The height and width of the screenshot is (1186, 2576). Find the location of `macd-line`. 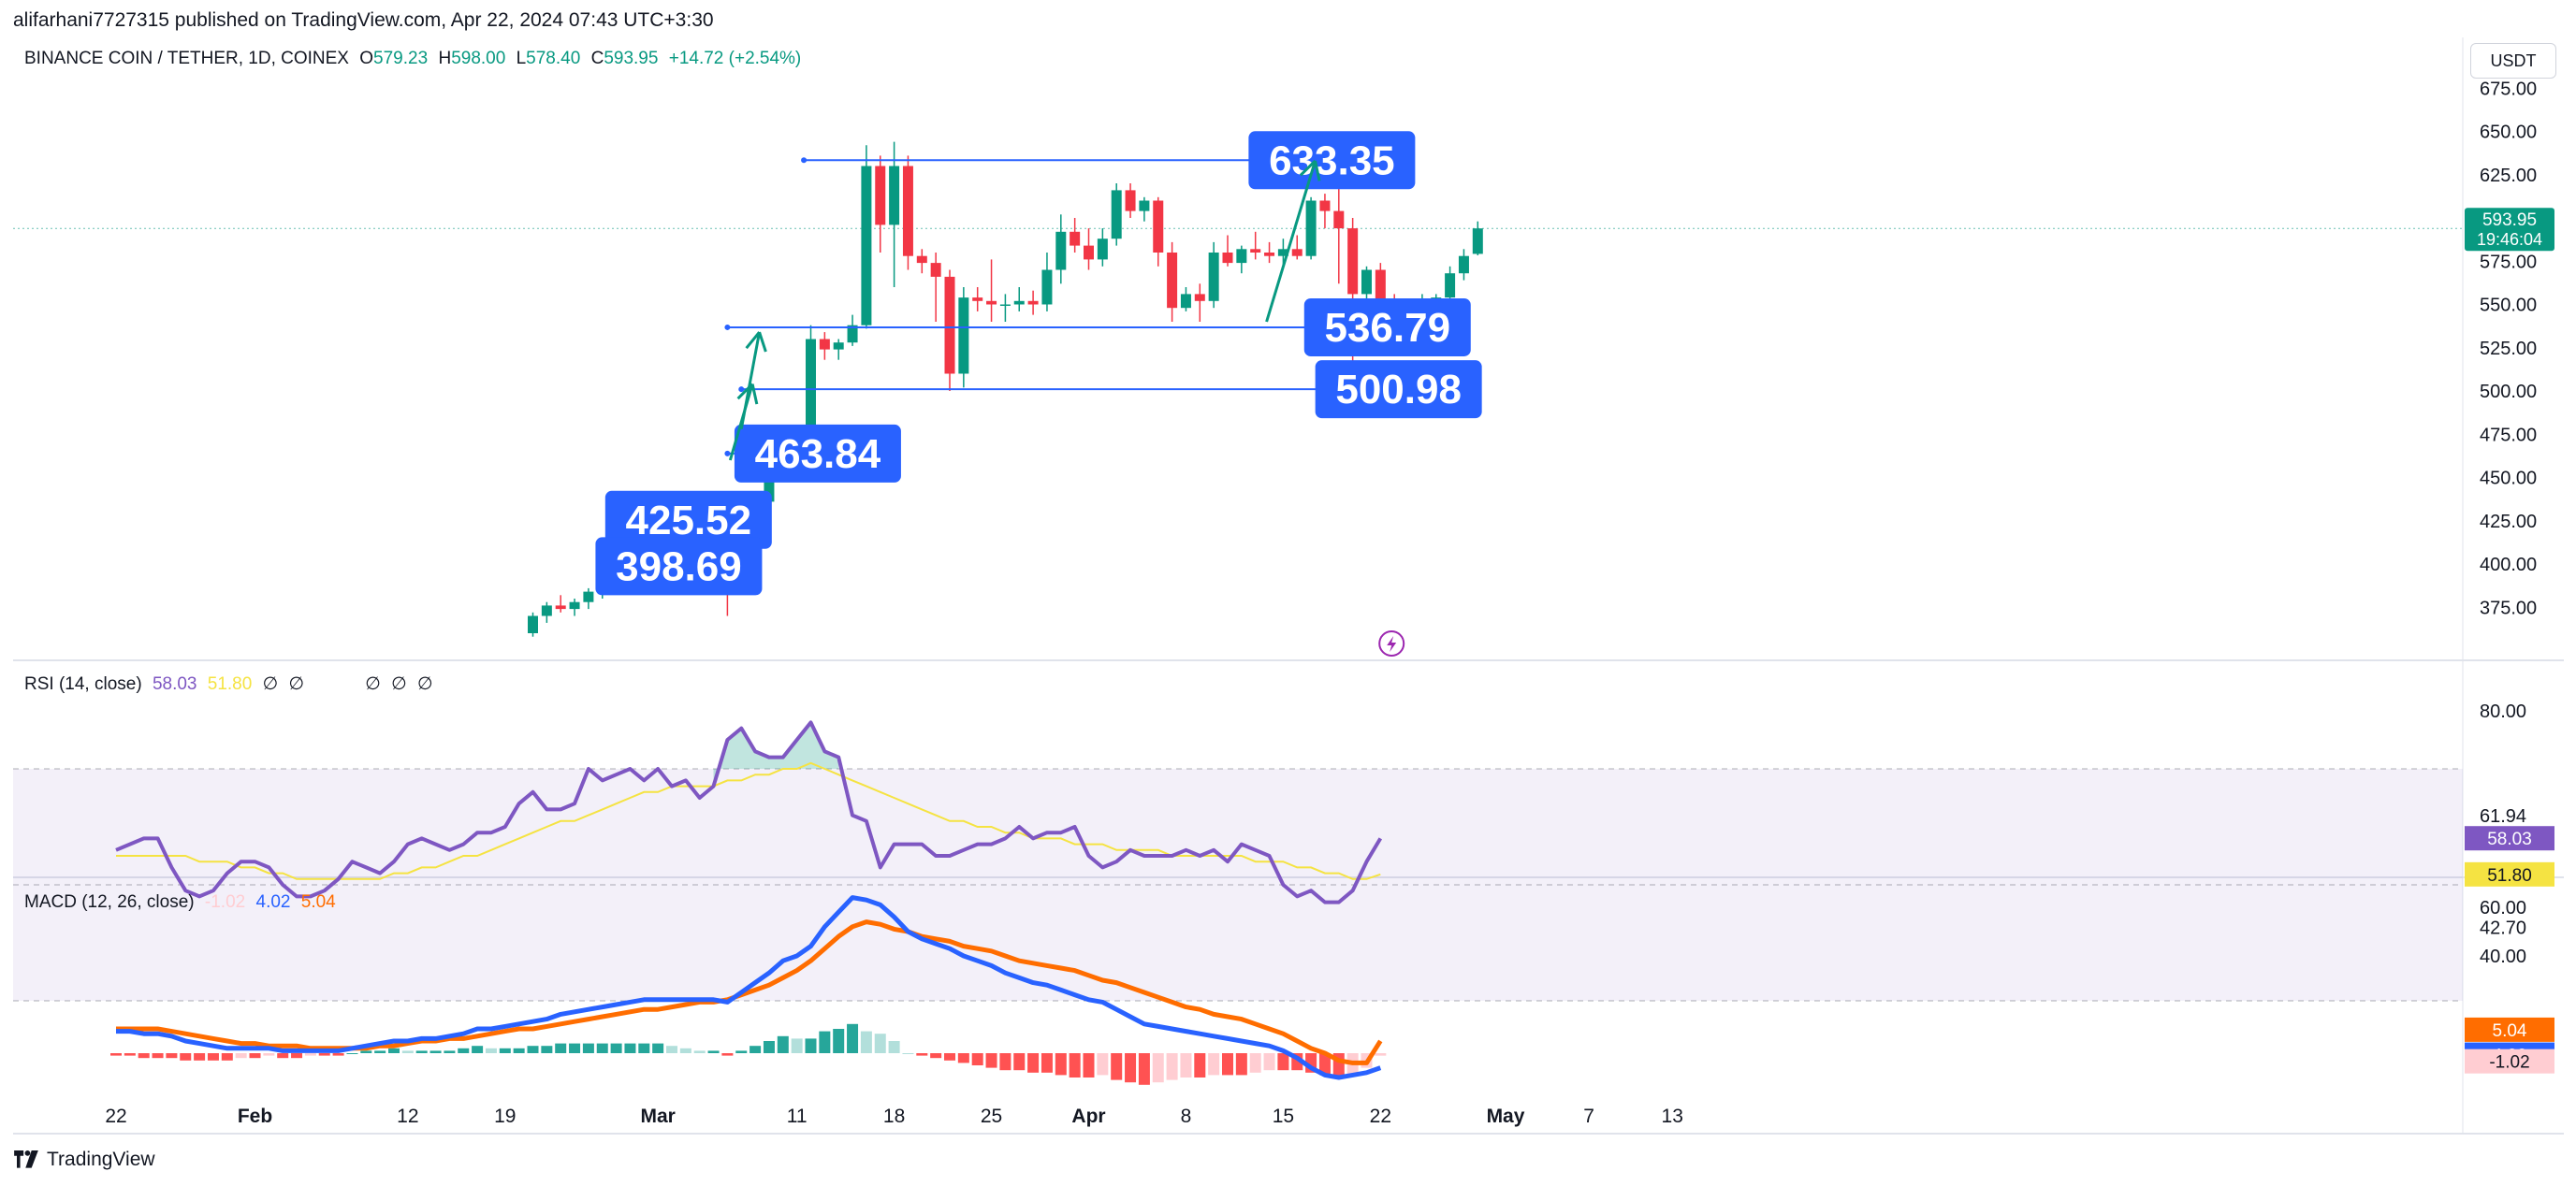

macd-line is located at coordinates (749, 987).